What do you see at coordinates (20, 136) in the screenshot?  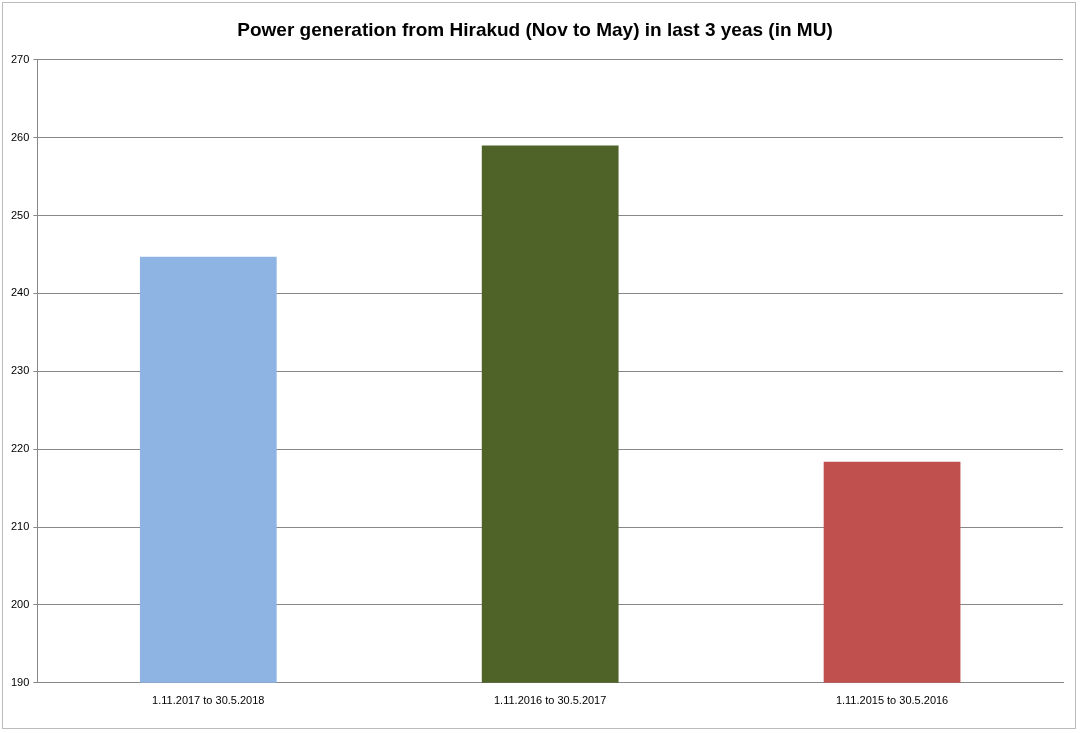 I see `y-tick-label: 260` at bounding box center [20, 136].